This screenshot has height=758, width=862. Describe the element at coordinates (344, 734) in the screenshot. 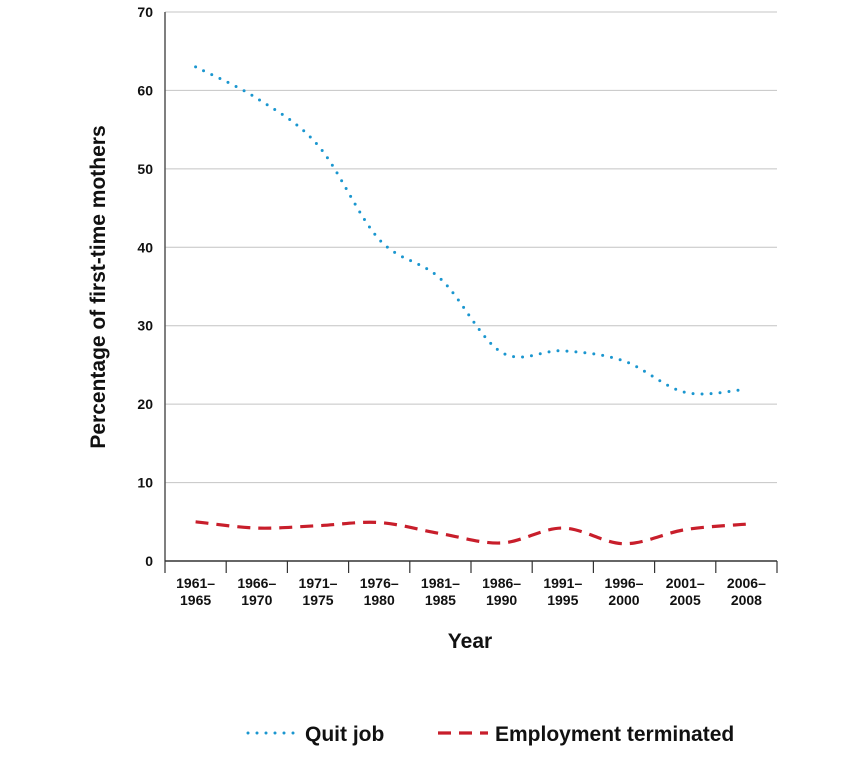

I see `legend-label: Quit job` at that location.